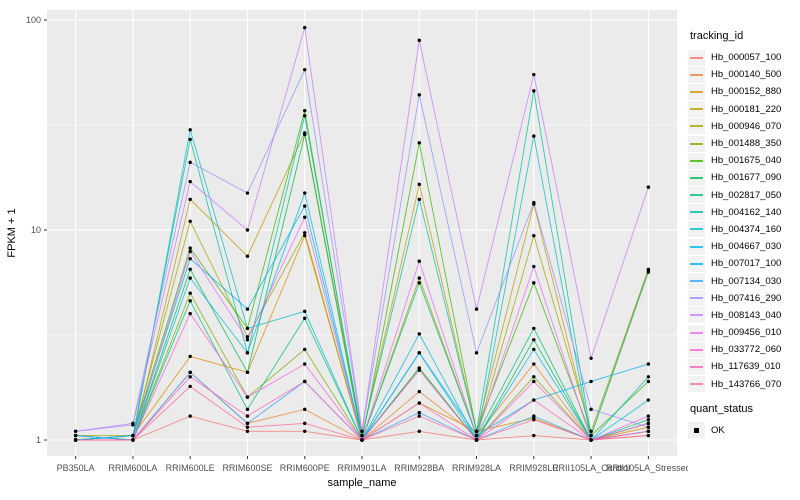 This screenshot has height=500, width=800. Describe the element at coordinates (746, 58) in the screenshot. I see `legend-item-label: Hb_000057_100` at that location.